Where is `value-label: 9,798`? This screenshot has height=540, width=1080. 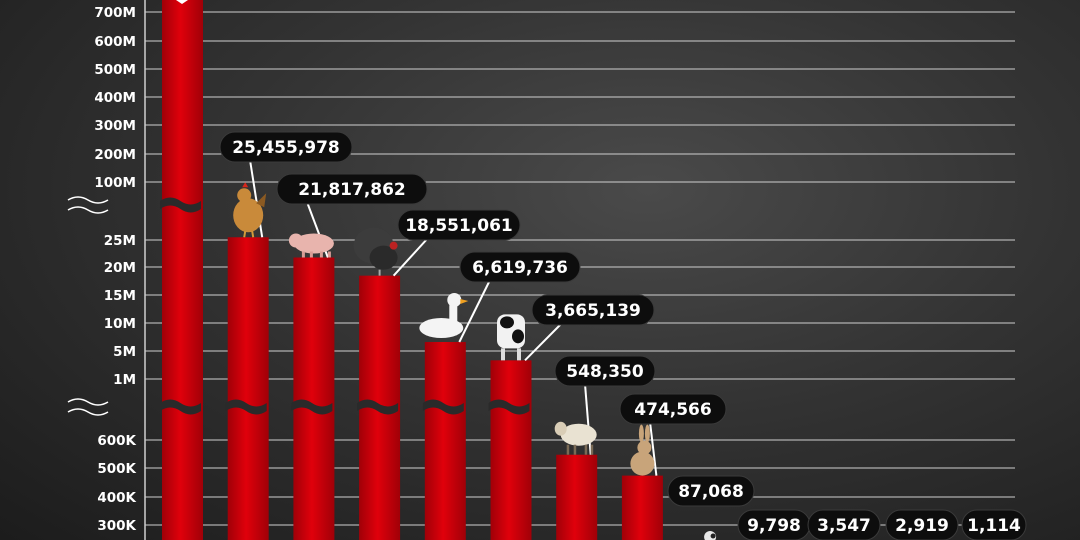 value-label: 9,798 is located at coordinates (774, 526).